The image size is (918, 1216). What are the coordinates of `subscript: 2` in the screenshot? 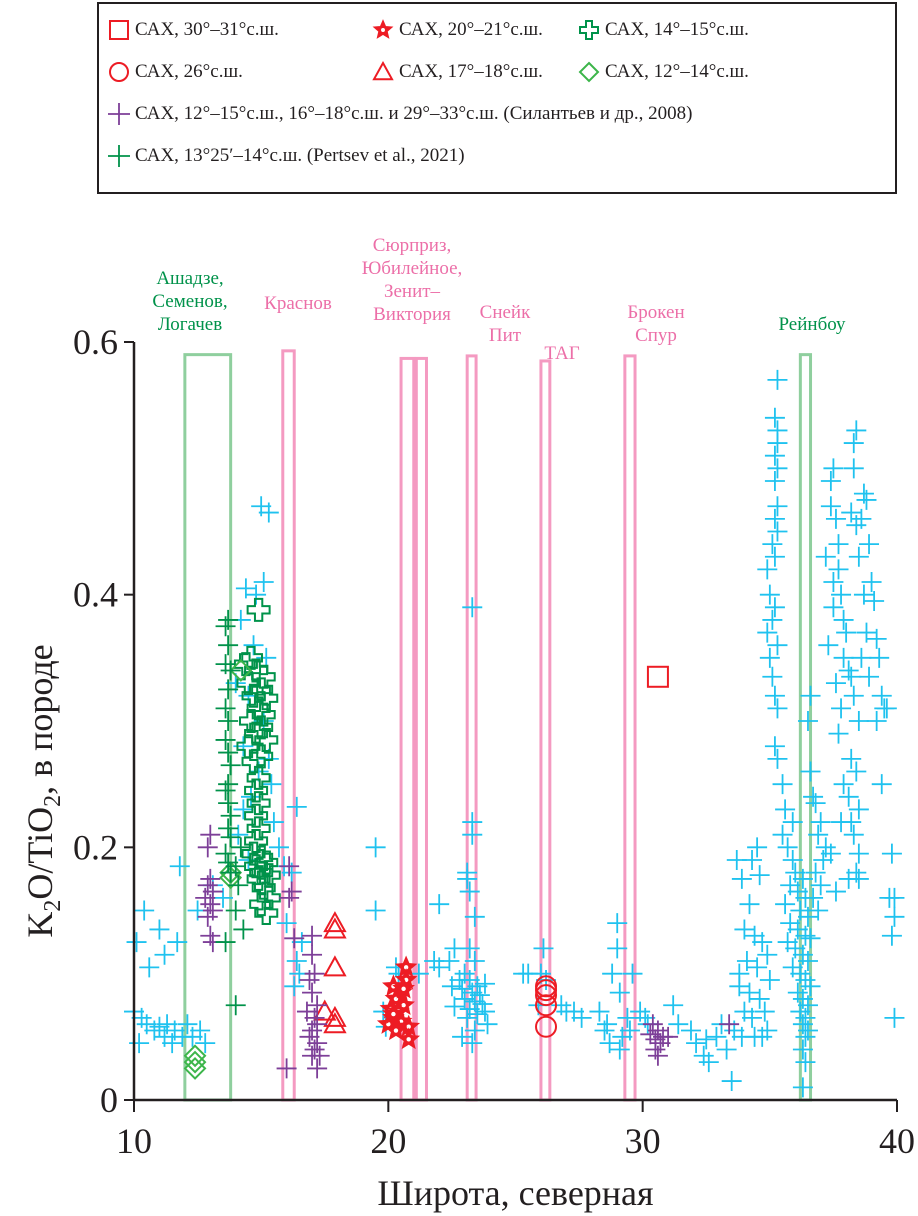 It's located at (53, 801).